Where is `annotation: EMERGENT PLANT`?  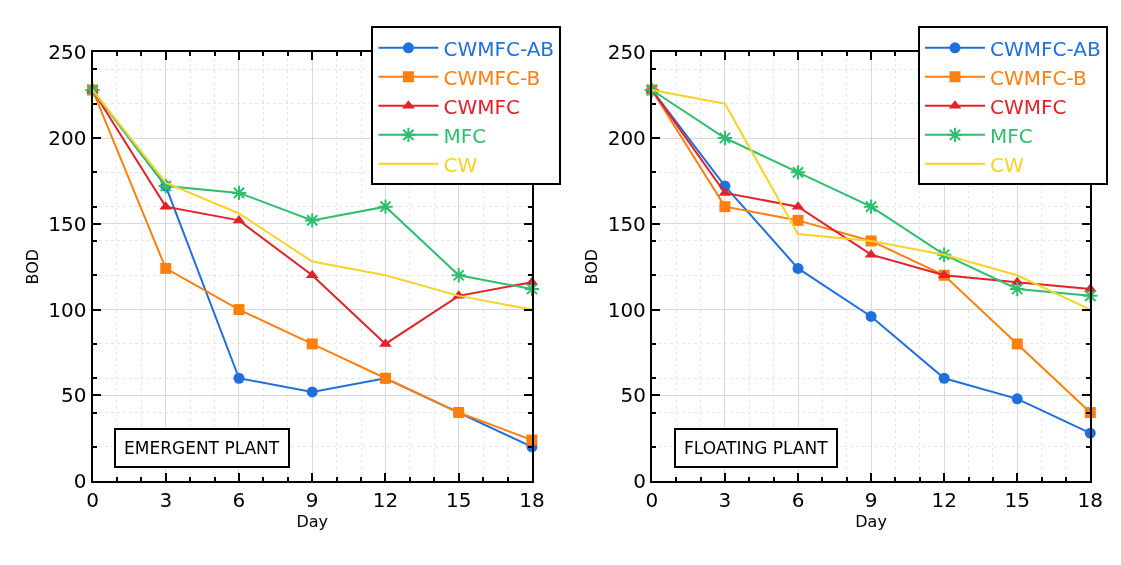 annotation: EMERGENT PLANT is located at coordinates (202, 448).